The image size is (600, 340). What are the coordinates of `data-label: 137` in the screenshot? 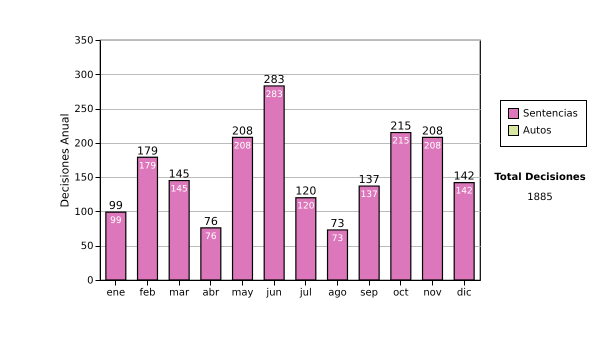 It's located at (369, 195).